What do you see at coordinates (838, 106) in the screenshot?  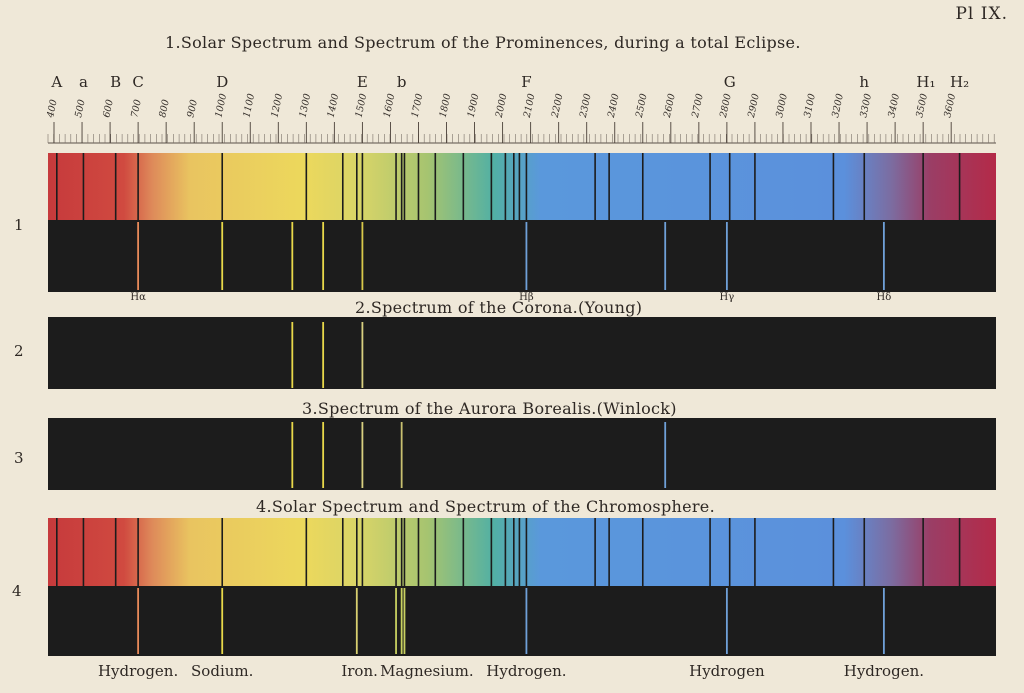 I see `scale-tick-label: 3200` at bounding box center [838, 106].